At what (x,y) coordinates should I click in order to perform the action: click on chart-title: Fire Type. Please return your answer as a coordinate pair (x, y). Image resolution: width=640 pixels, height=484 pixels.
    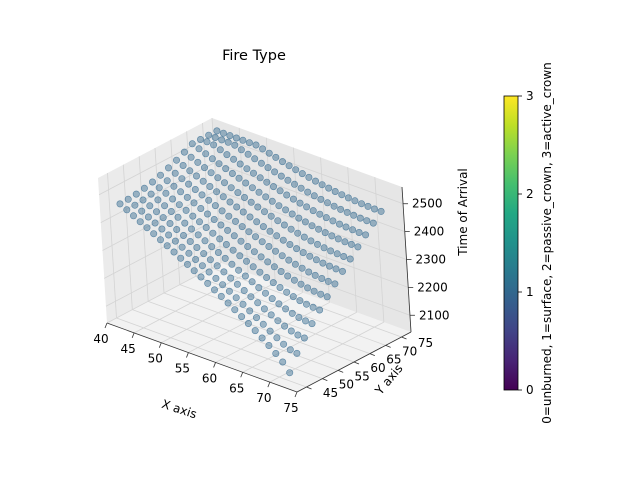
    Looking at the image, I should click on (254, 56).